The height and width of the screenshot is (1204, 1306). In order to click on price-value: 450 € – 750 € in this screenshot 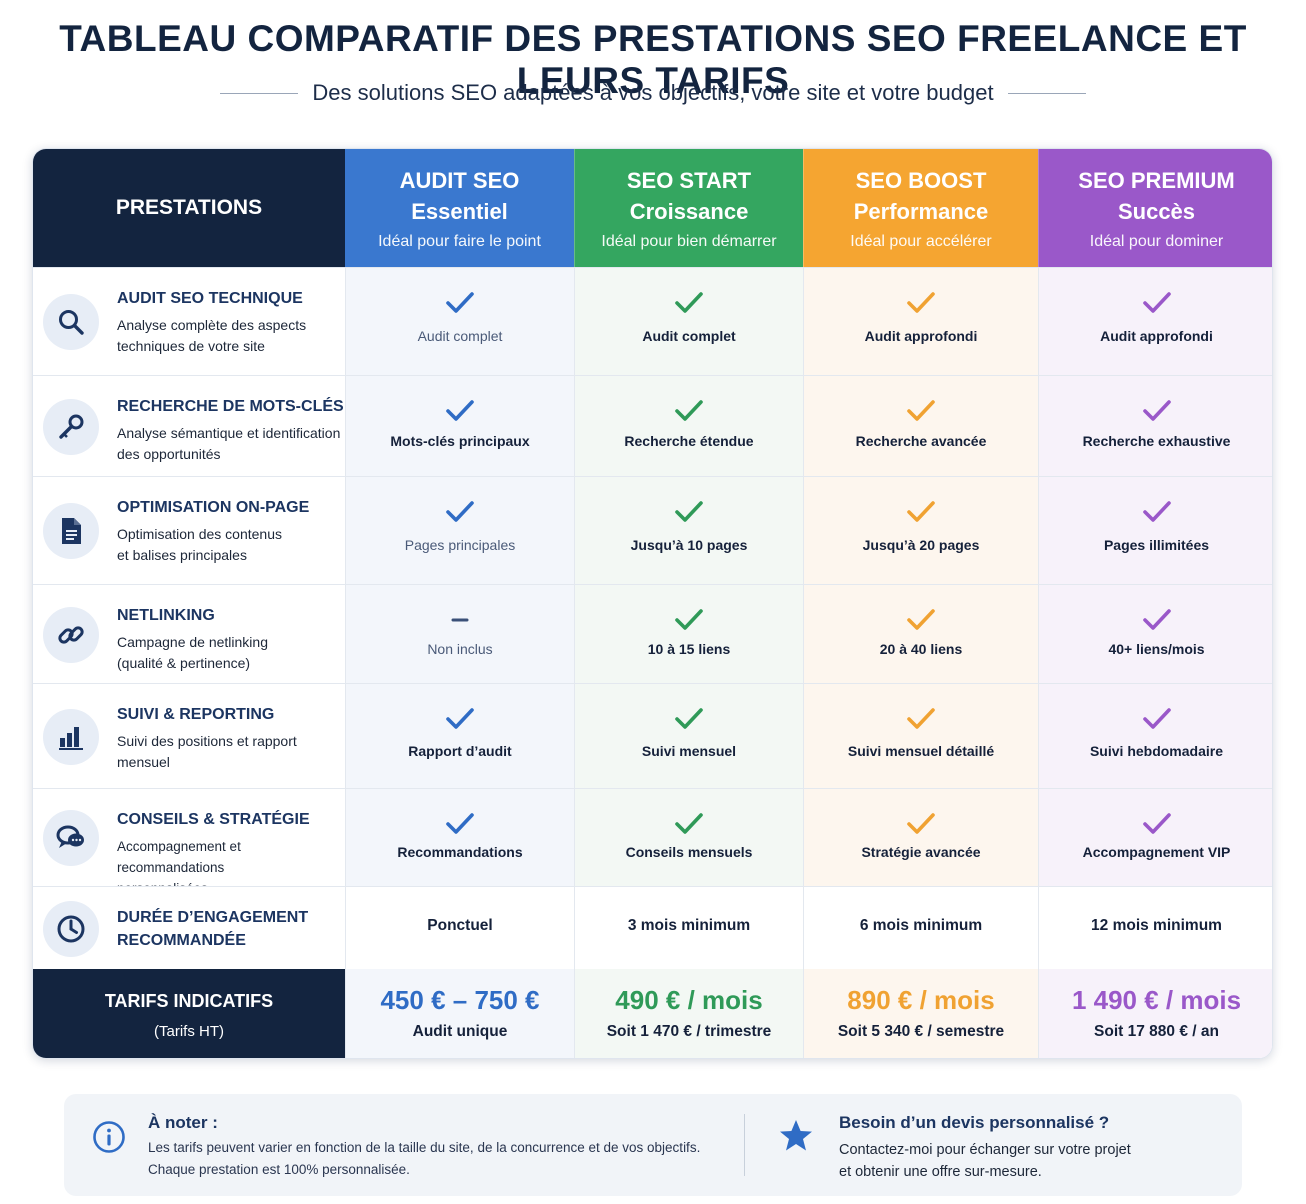, I will do `click(460, 1000)`.